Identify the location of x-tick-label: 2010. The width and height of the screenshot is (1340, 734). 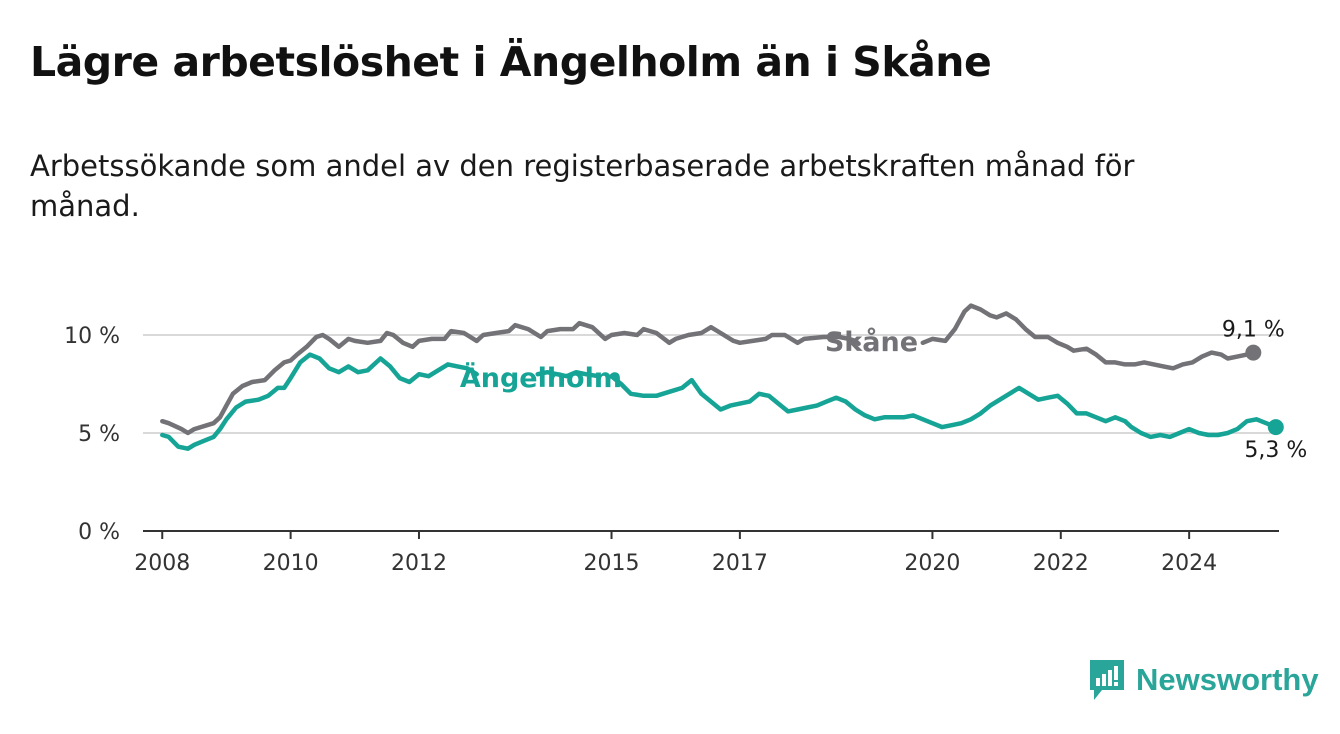
(291, 563).